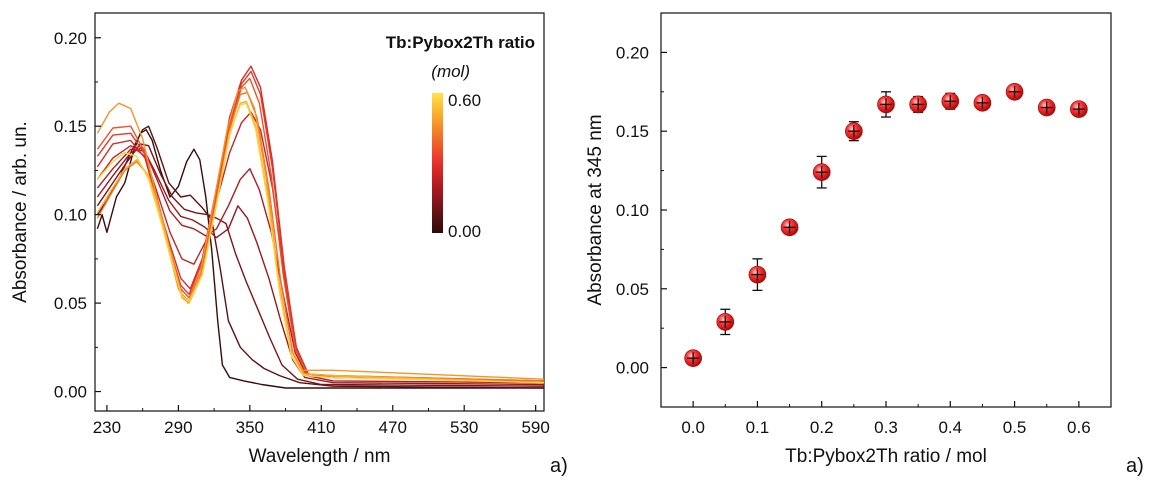  Describe the element at coordinates (70, 215) in the screenshot. I see `left-y-tick-label: 0.10` at that location.